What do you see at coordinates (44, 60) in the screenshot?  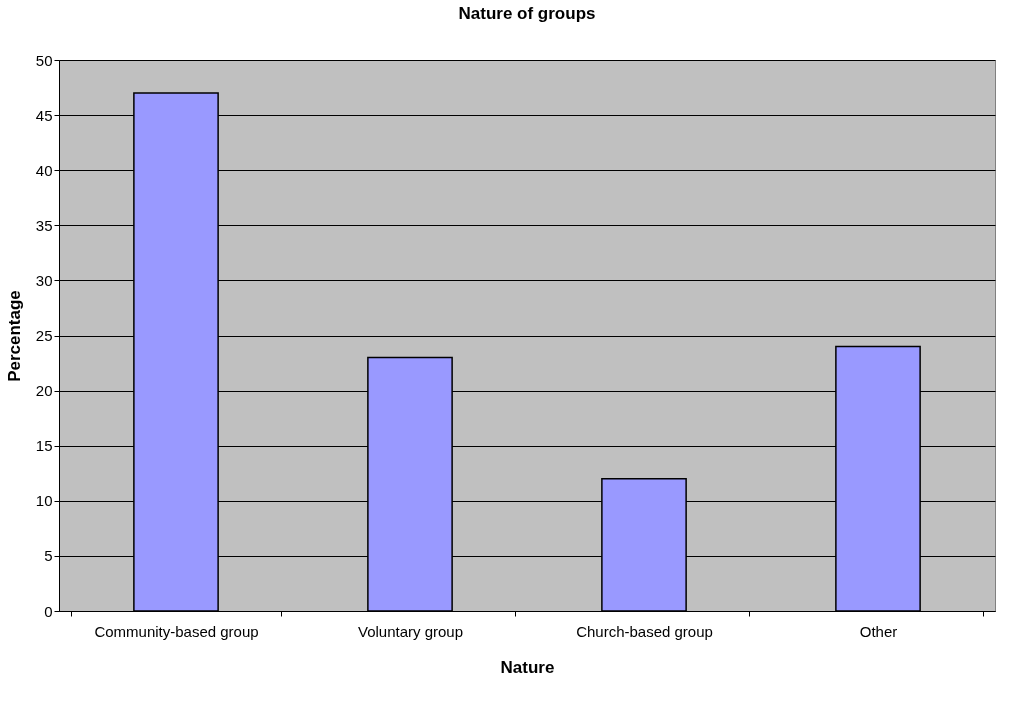 I see `y-tick-label: 50` at bounding box center [44, 60].